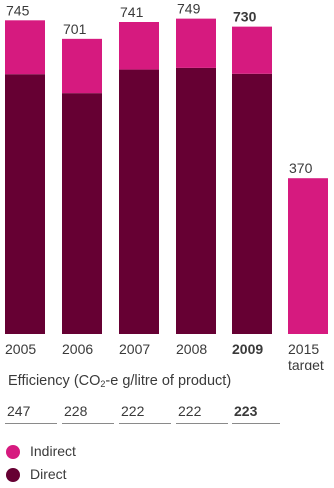 The image size is (334, 488). What do you see at coordinates (13, 452) in the screenshot?
I see `legend-swatch-indirect` at bounding box center [13, 452].